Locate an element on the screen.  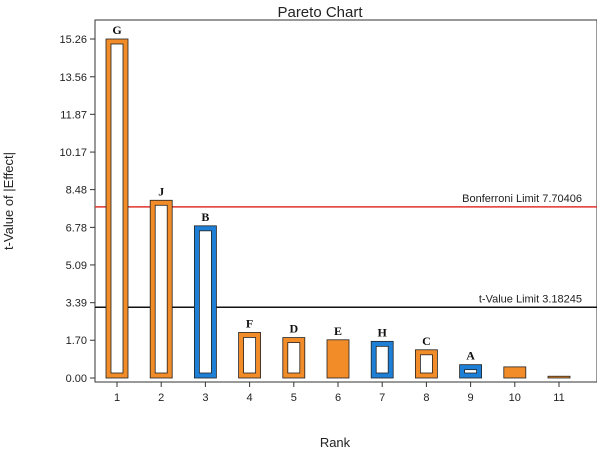
reference-line-label: Bonferroni Limit 7.70406 is located at coordinates (522, 199).